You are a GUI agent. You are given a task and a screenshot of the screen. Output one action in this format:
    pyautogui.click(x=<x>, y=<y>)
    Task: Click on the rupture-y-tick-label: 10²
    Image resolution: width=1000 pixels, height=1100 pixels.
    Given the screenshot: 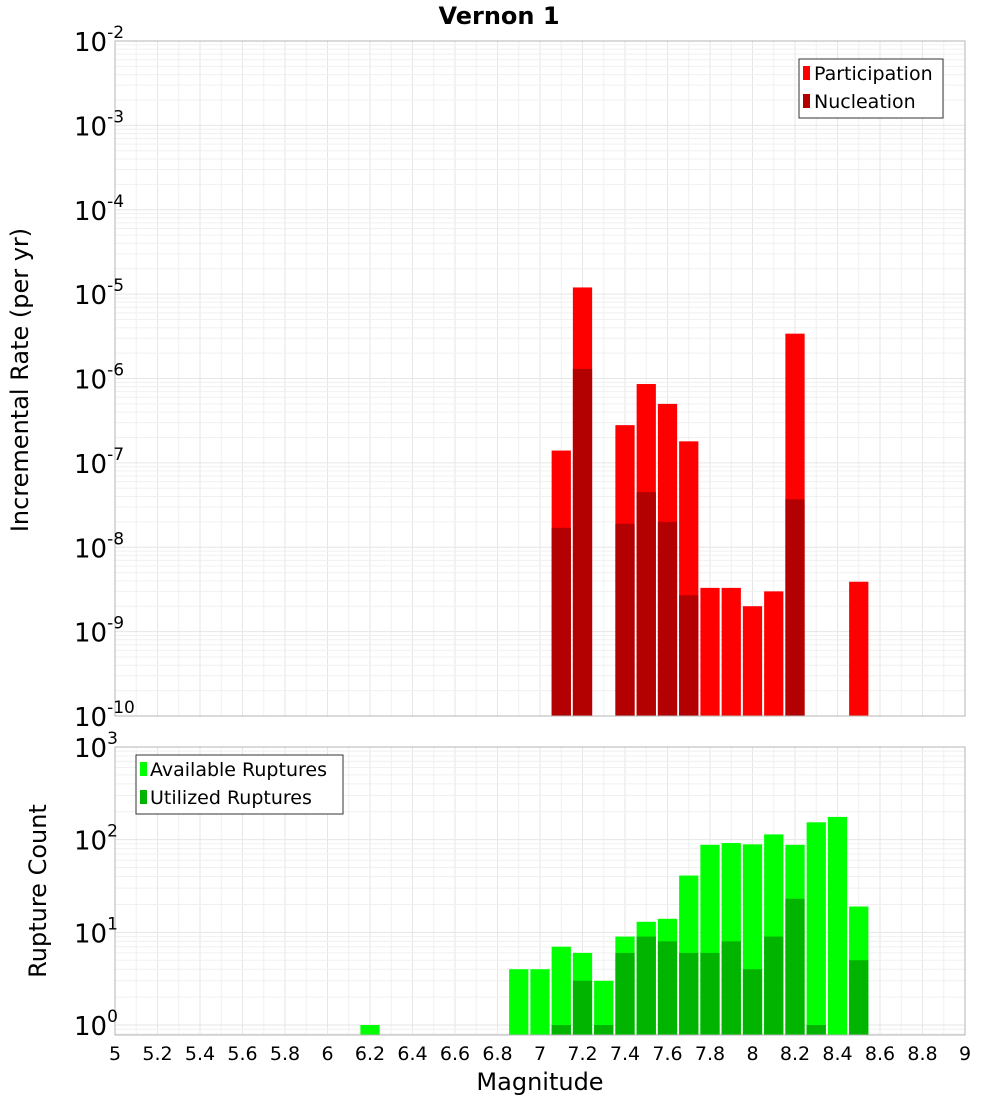 What is the action you would take?
    pyautogui.click(x=96, y=839)
    